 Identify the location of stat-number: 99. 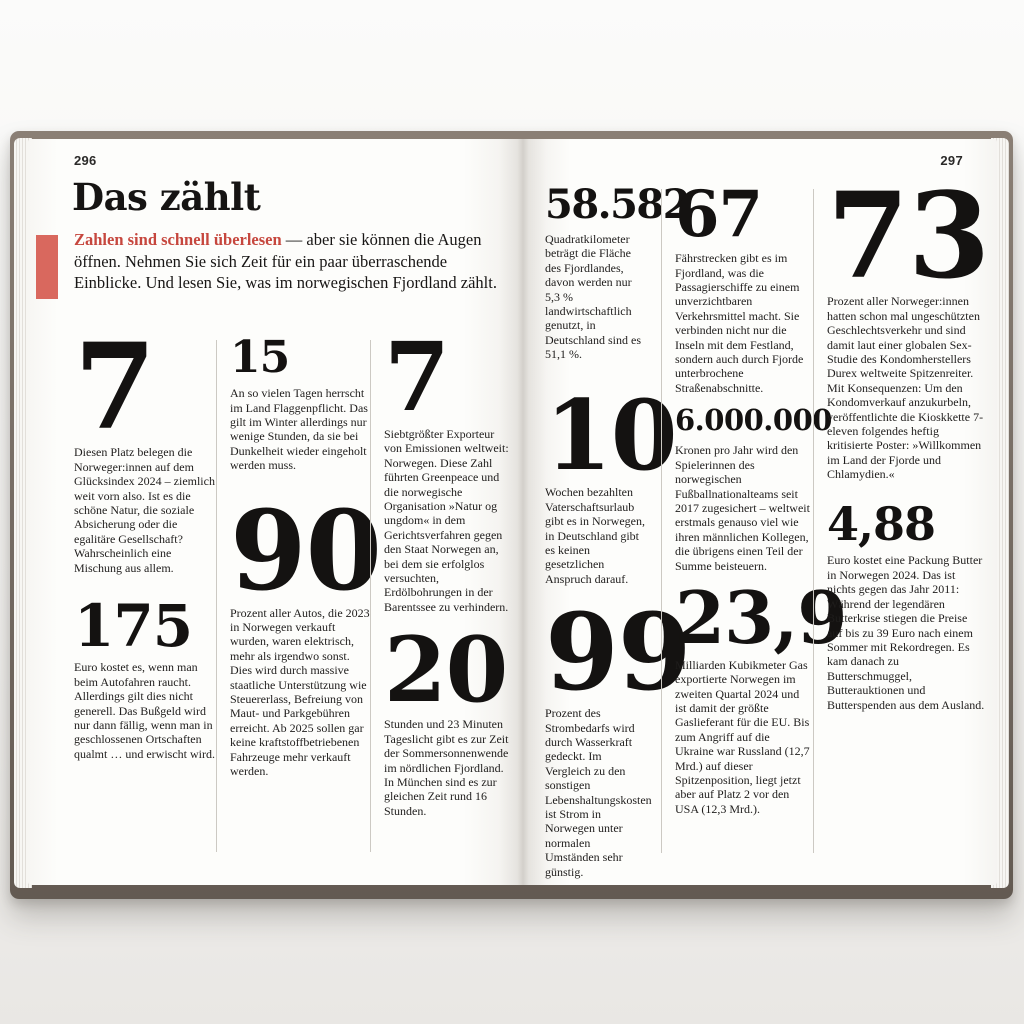
(618, 652).